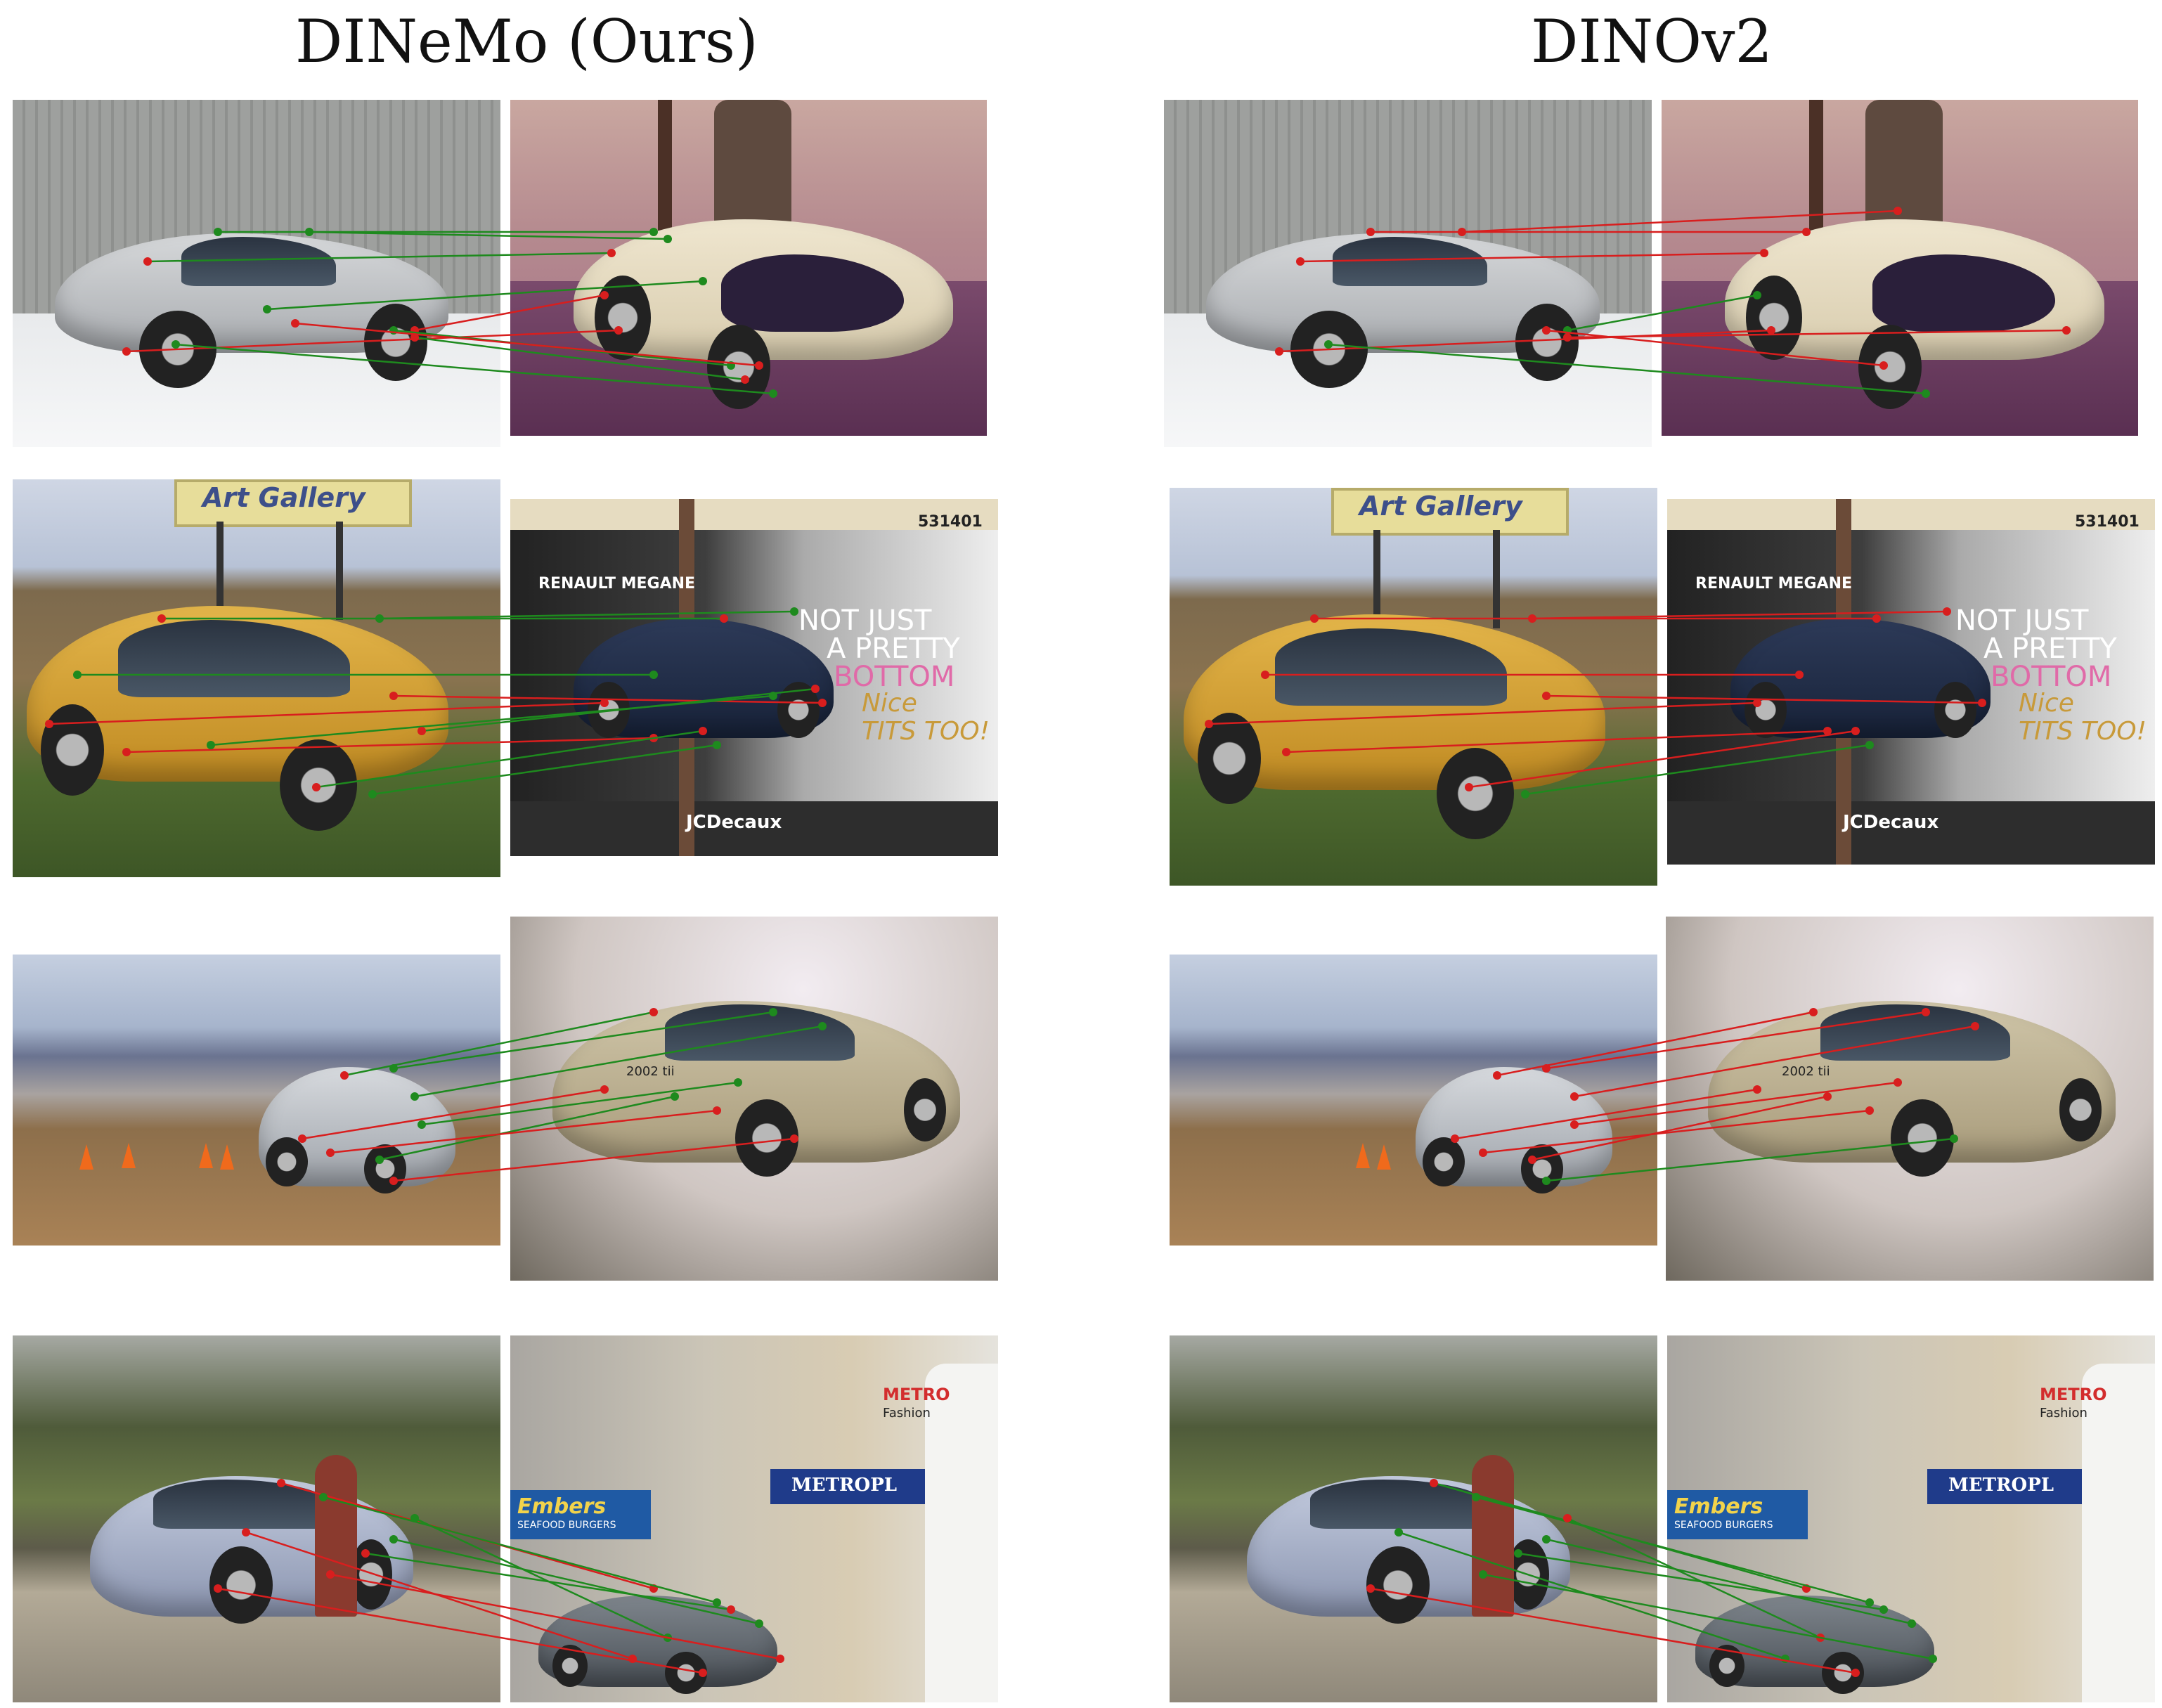 The width and height of the screenshot is (2162, 1708). Describe the element at coordinates (754, 1099) in the screenshot. I see `row3-left-target-photo: 2002 tii` at that location.